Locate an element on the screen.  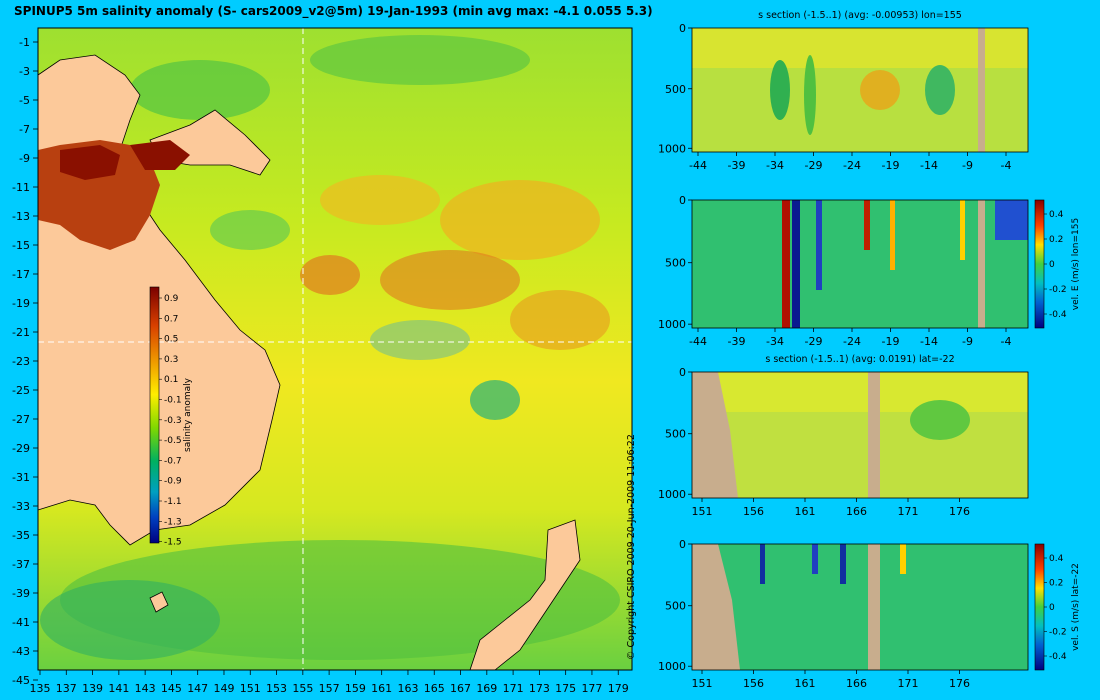
map-colorbar-tick: 0.7 is located at coordinates (171, 319).